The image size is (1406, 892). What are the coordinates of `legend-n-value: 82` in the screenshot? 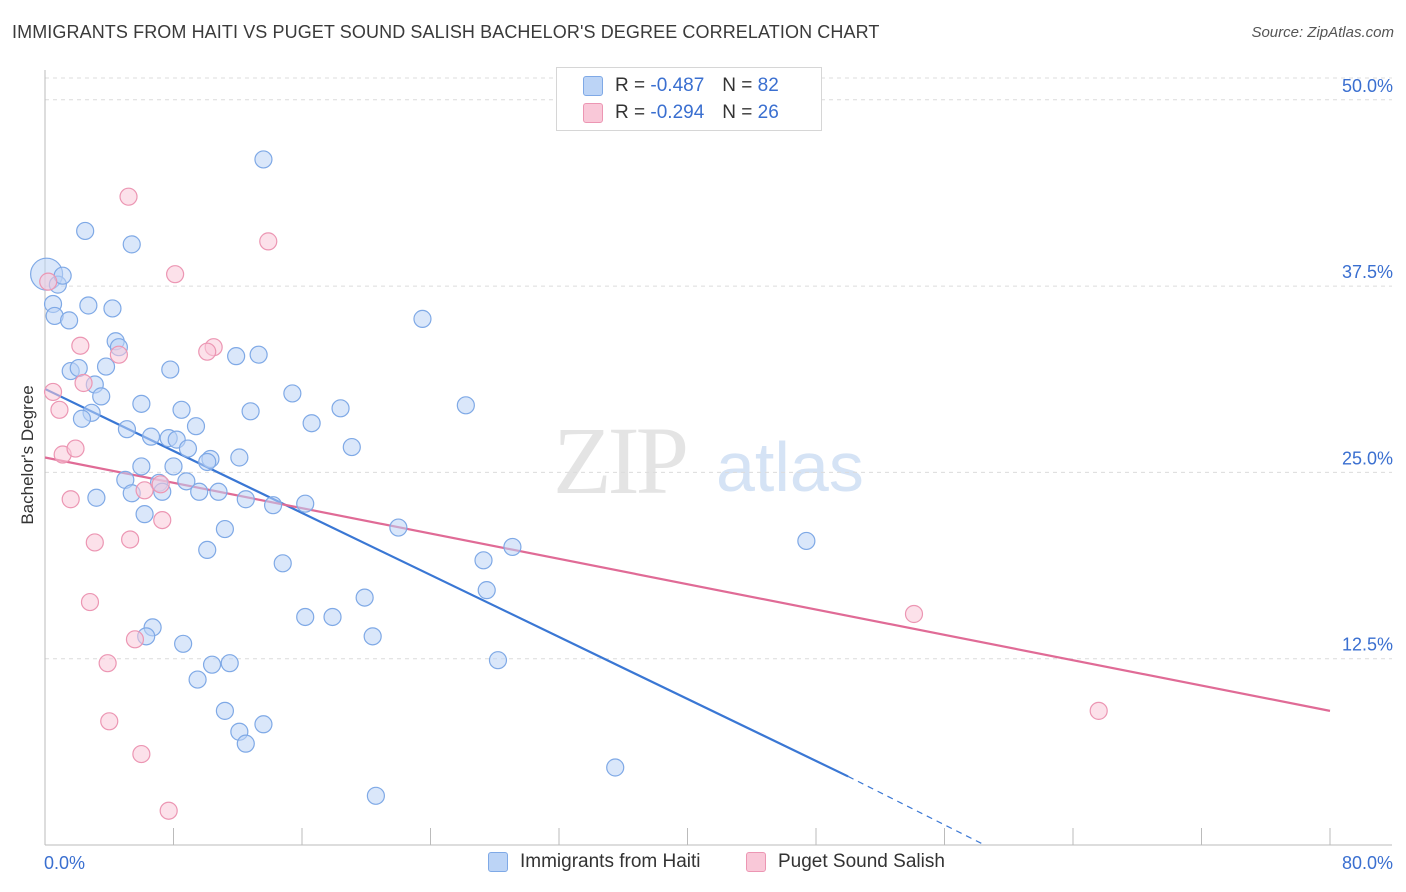 It's located at (768, 85).